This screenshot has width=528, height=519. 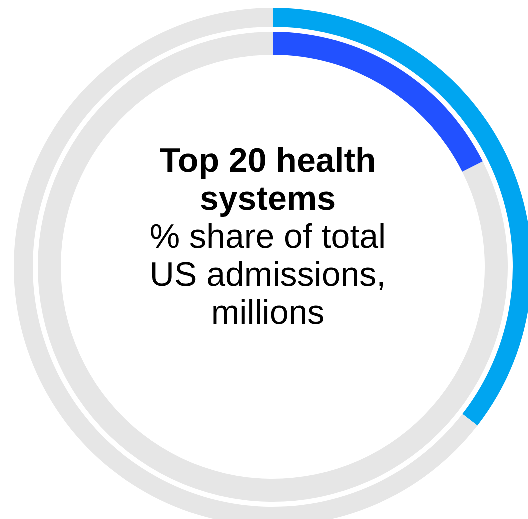 What do you see at coordinates (268, 180) in the screenshot?
I see `text: Top 20 health systems` at bounding box center [268, 180].